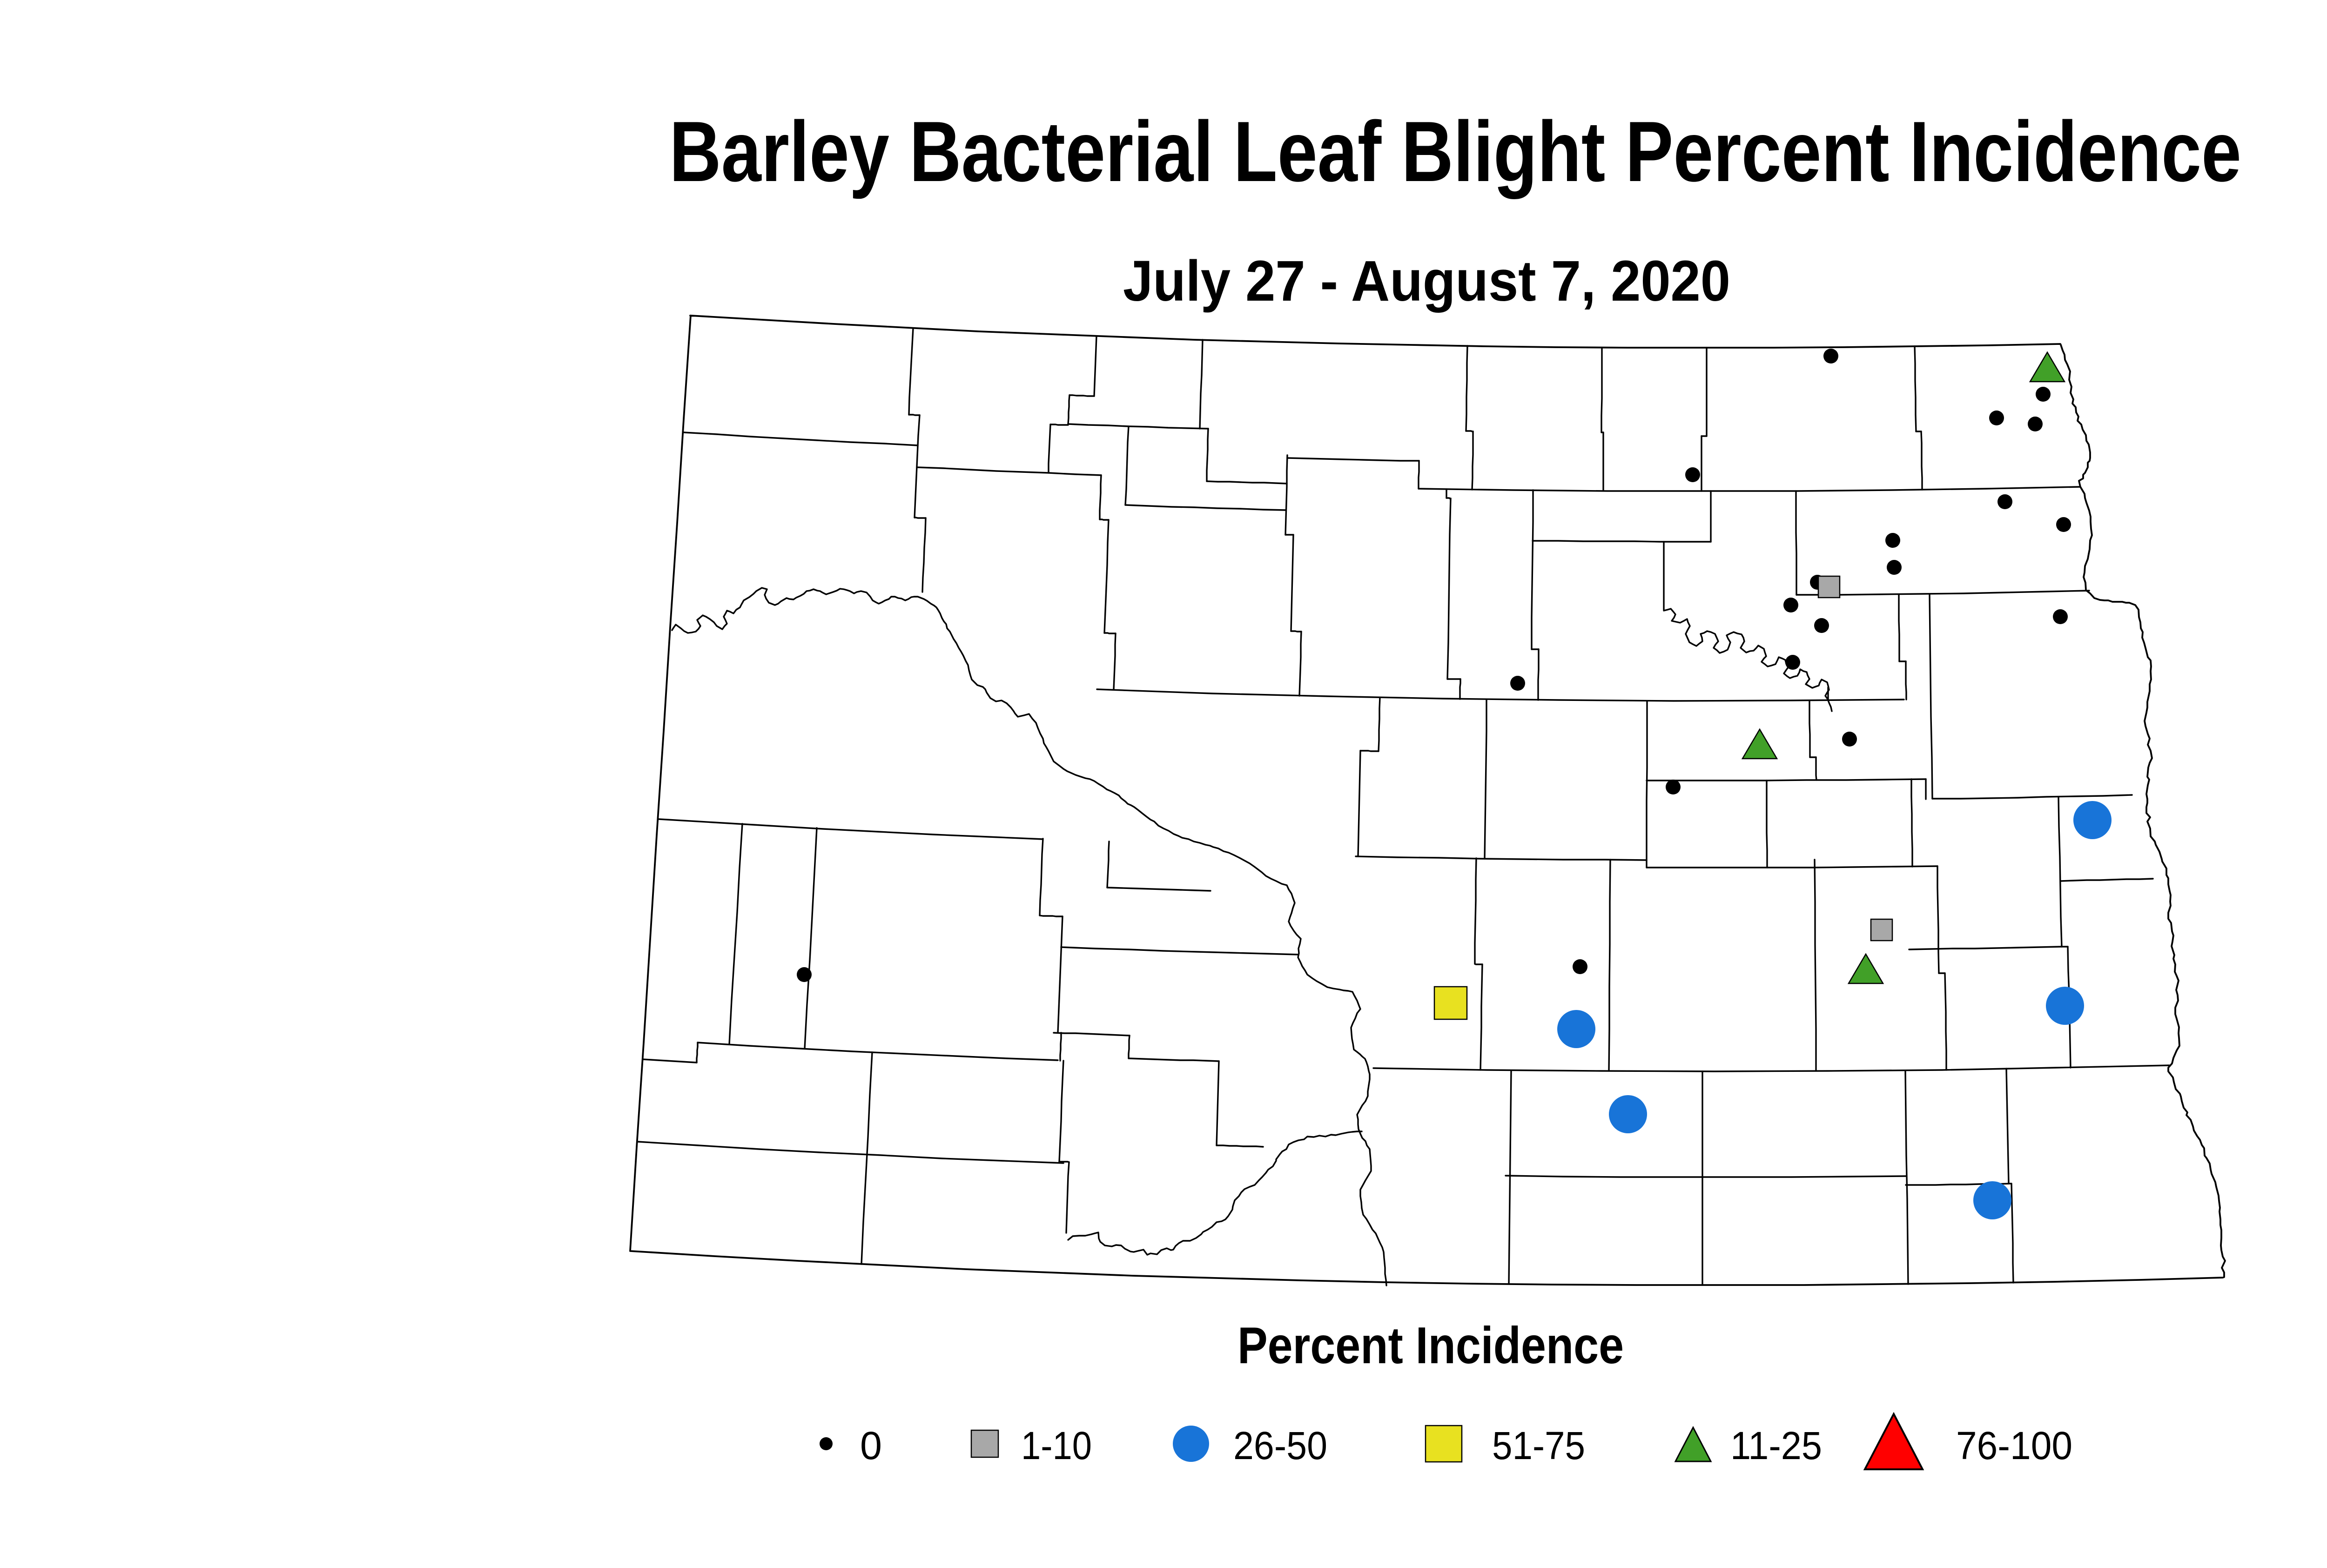 The height and width of the screenshot is (1568, 2327). Describe the element at coordinates (1280, 1445) in the screenshot. I see `svg-text: 26-50` at that location.